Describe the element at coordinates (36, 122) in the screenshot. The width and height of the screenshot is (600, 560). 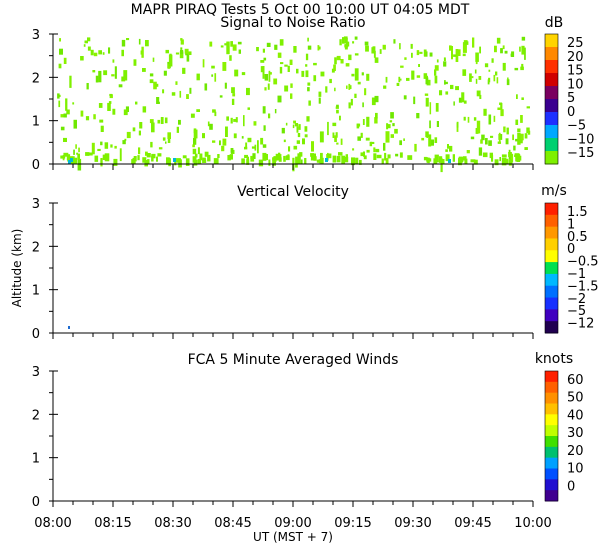
I see `y-tick-label: 1` at that location.